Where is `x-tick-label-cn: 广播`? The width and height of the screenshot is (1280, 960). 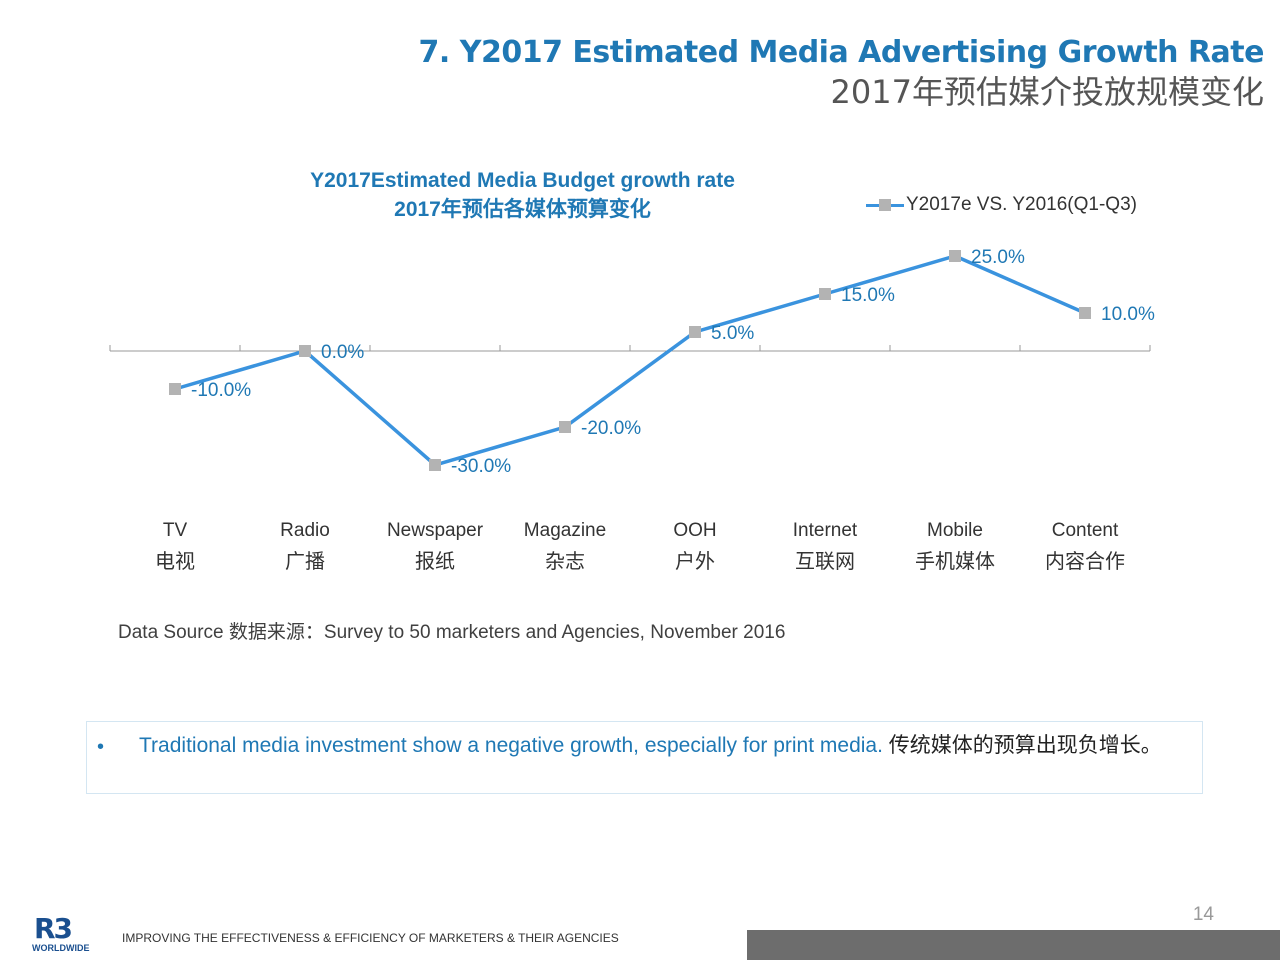 x-tick-label-cn: 广播 is located at coordinates (305, 561).